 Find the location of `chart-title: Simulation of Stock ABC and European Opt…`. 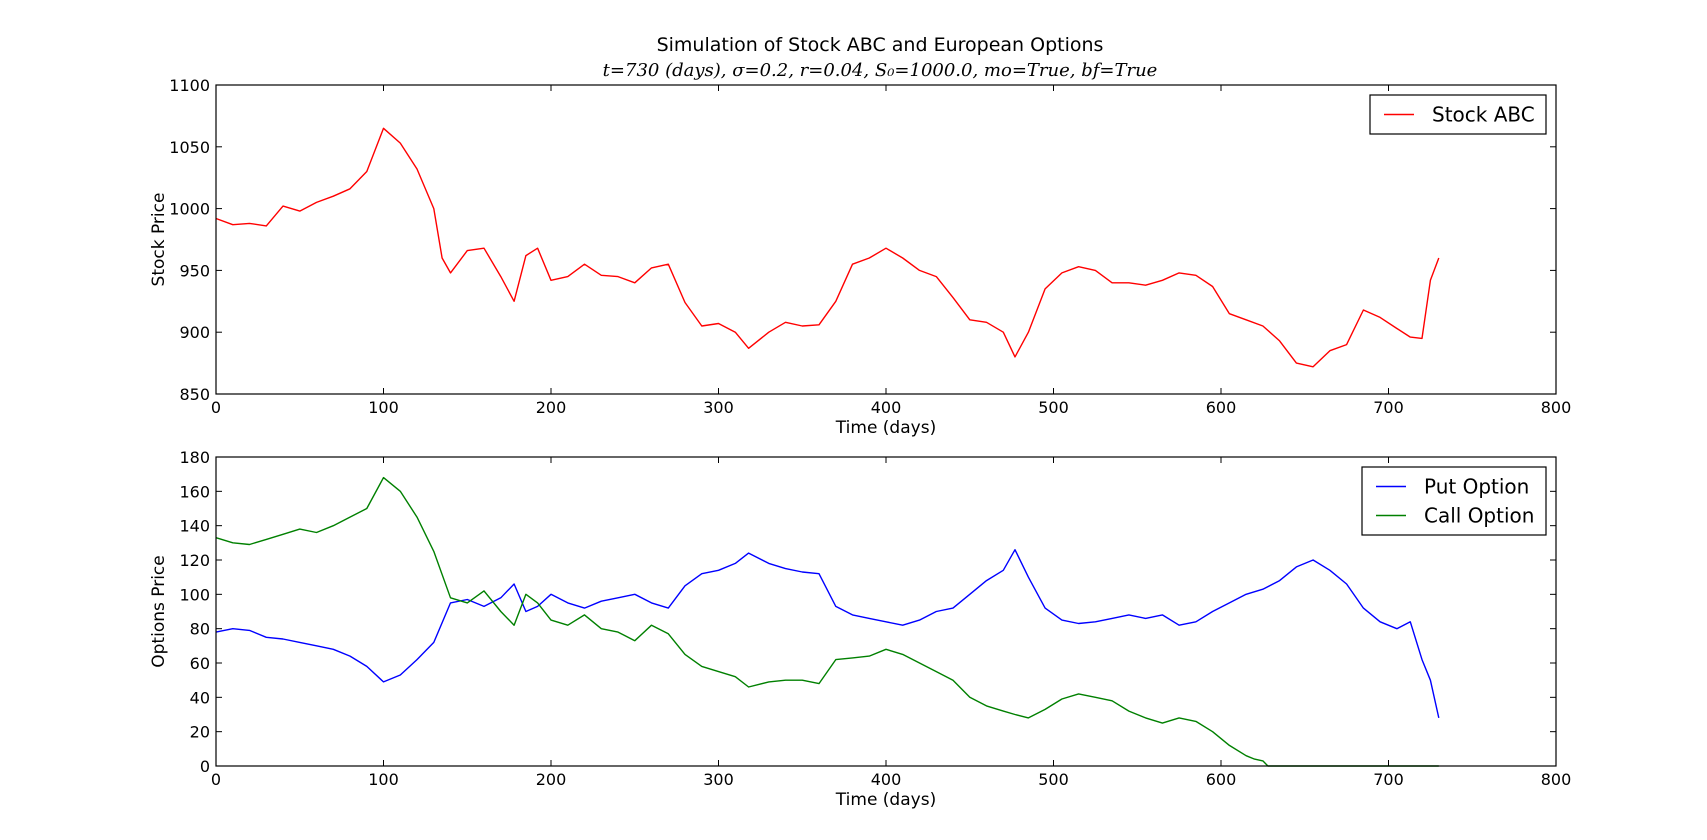

chart-title: Simulation of Stock ABC and European Opt… is located at coordinates (880, 45).